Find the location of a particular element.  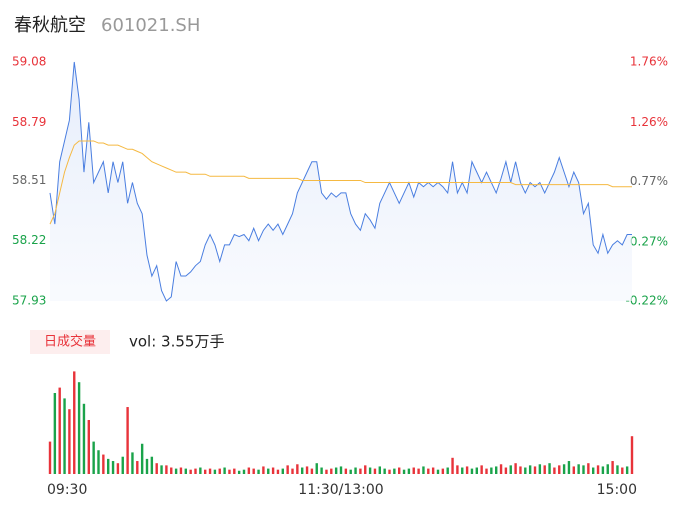

y-tick-label: 58.22 is located at coordinates (29, 240).